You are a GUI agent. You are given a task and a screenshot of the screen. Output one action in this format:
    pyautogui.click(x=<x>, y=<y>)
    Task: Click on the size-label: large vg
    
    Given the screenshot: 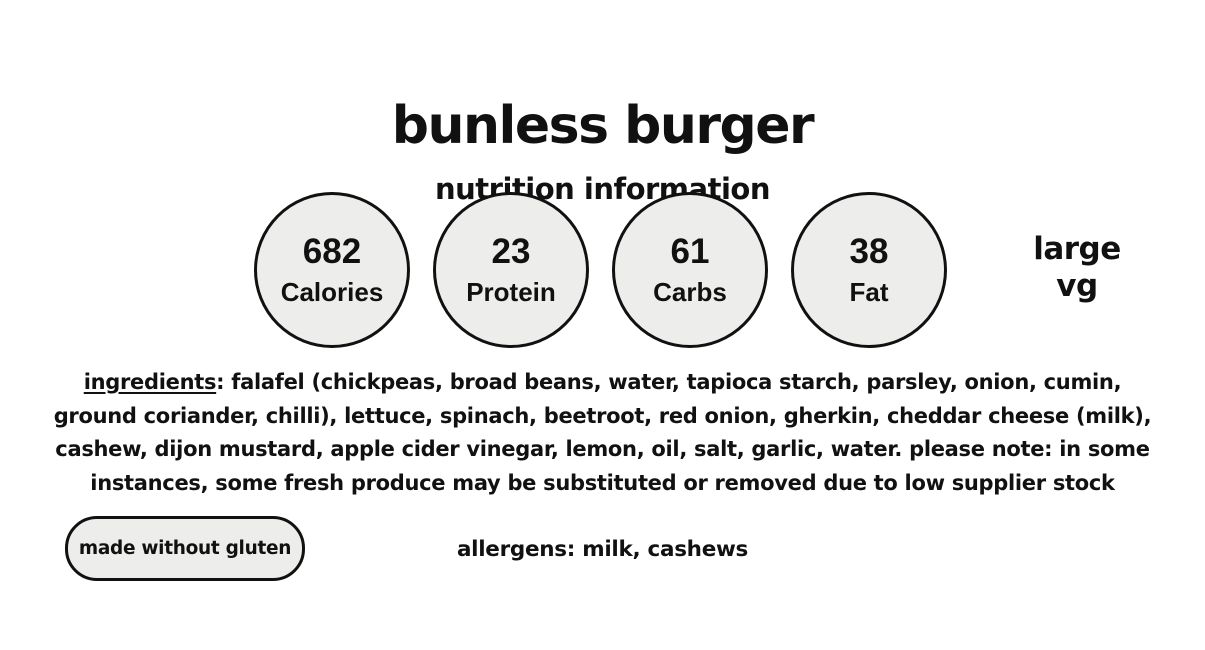 What is the action you would take?
    pyautogui.click(x=1077, y=268)
    